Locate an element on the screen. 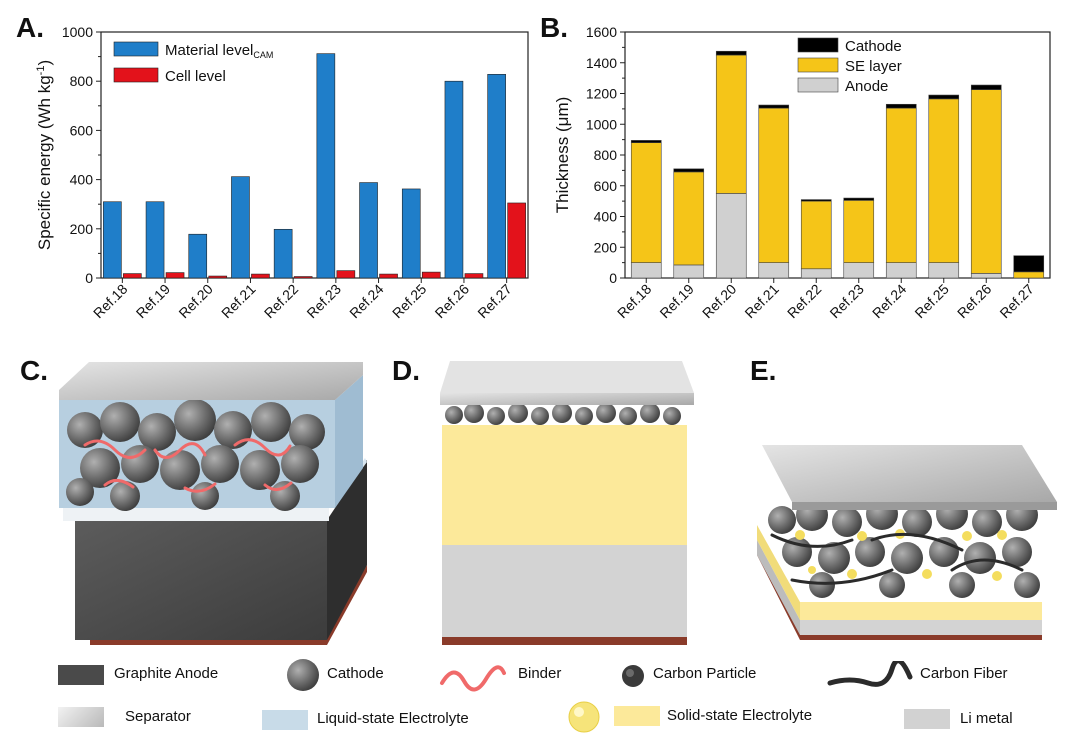 This screenshot has width=1080, height=743. legend-swatch-material is located at coordinates (136, 49).